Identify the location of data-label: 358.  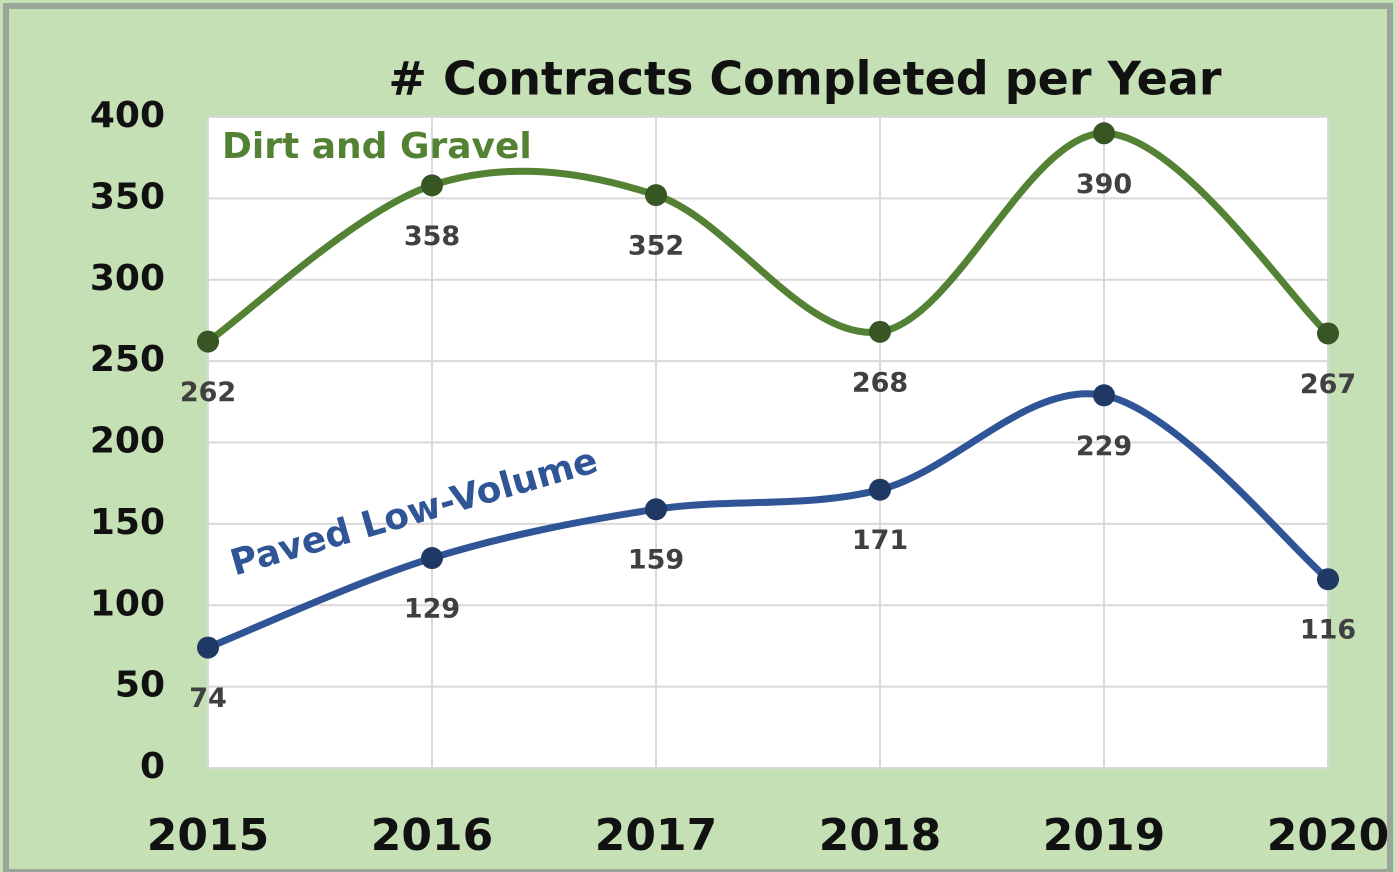
(432, 236).